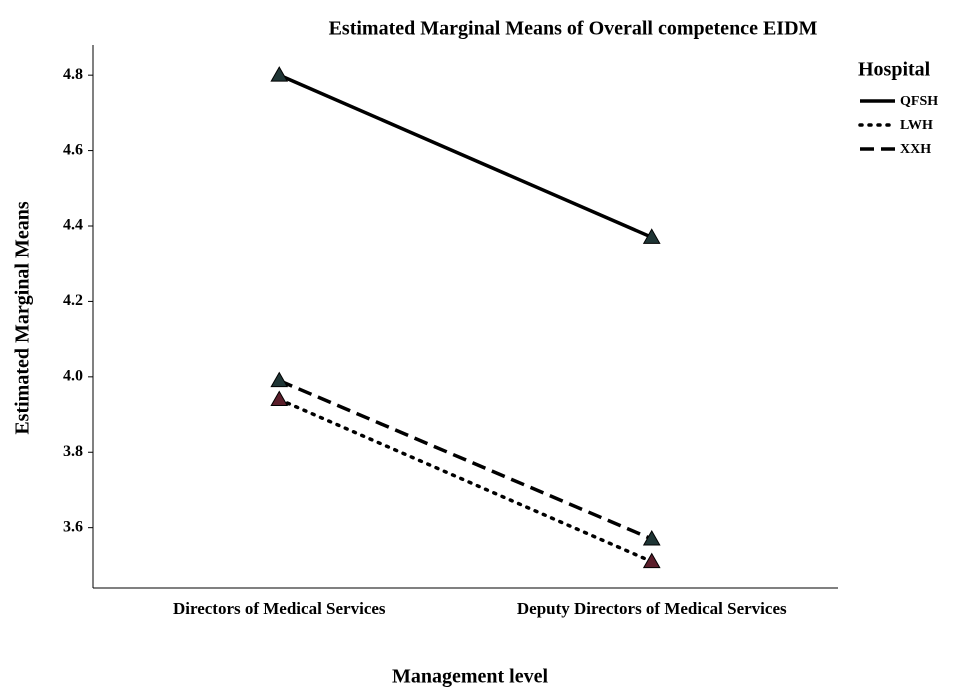 The width and height of the screenshot is (954, 689). I want to click on y-tick-label: 3.8, so click(73, 451).